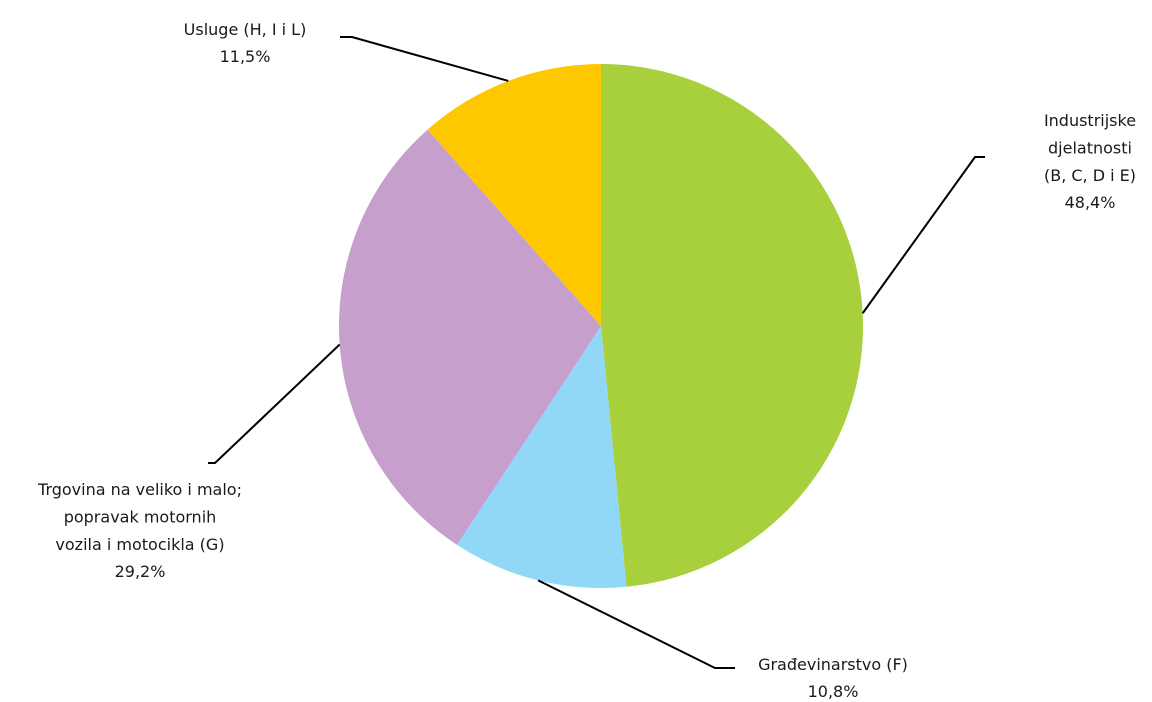  What do you see at coordinates (833, 691) in the screenshot?
I see `value-label: 10,8%` at bounding box center [833, 691].